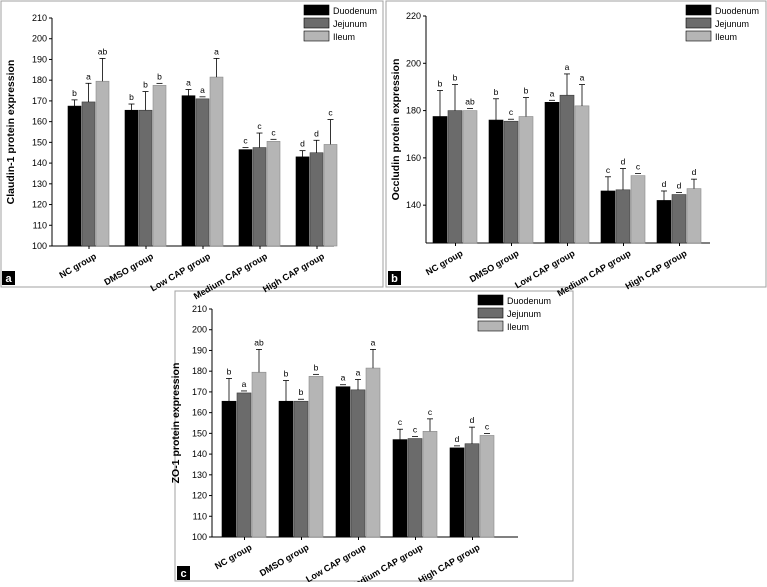 Image resolution: width=767 pixels, height=587 pixels. What do you see at coordinates (490, 313) in the screenshot?
I see `panel-c-legend-swatch-jejunum` at bounding box center [490, 313].